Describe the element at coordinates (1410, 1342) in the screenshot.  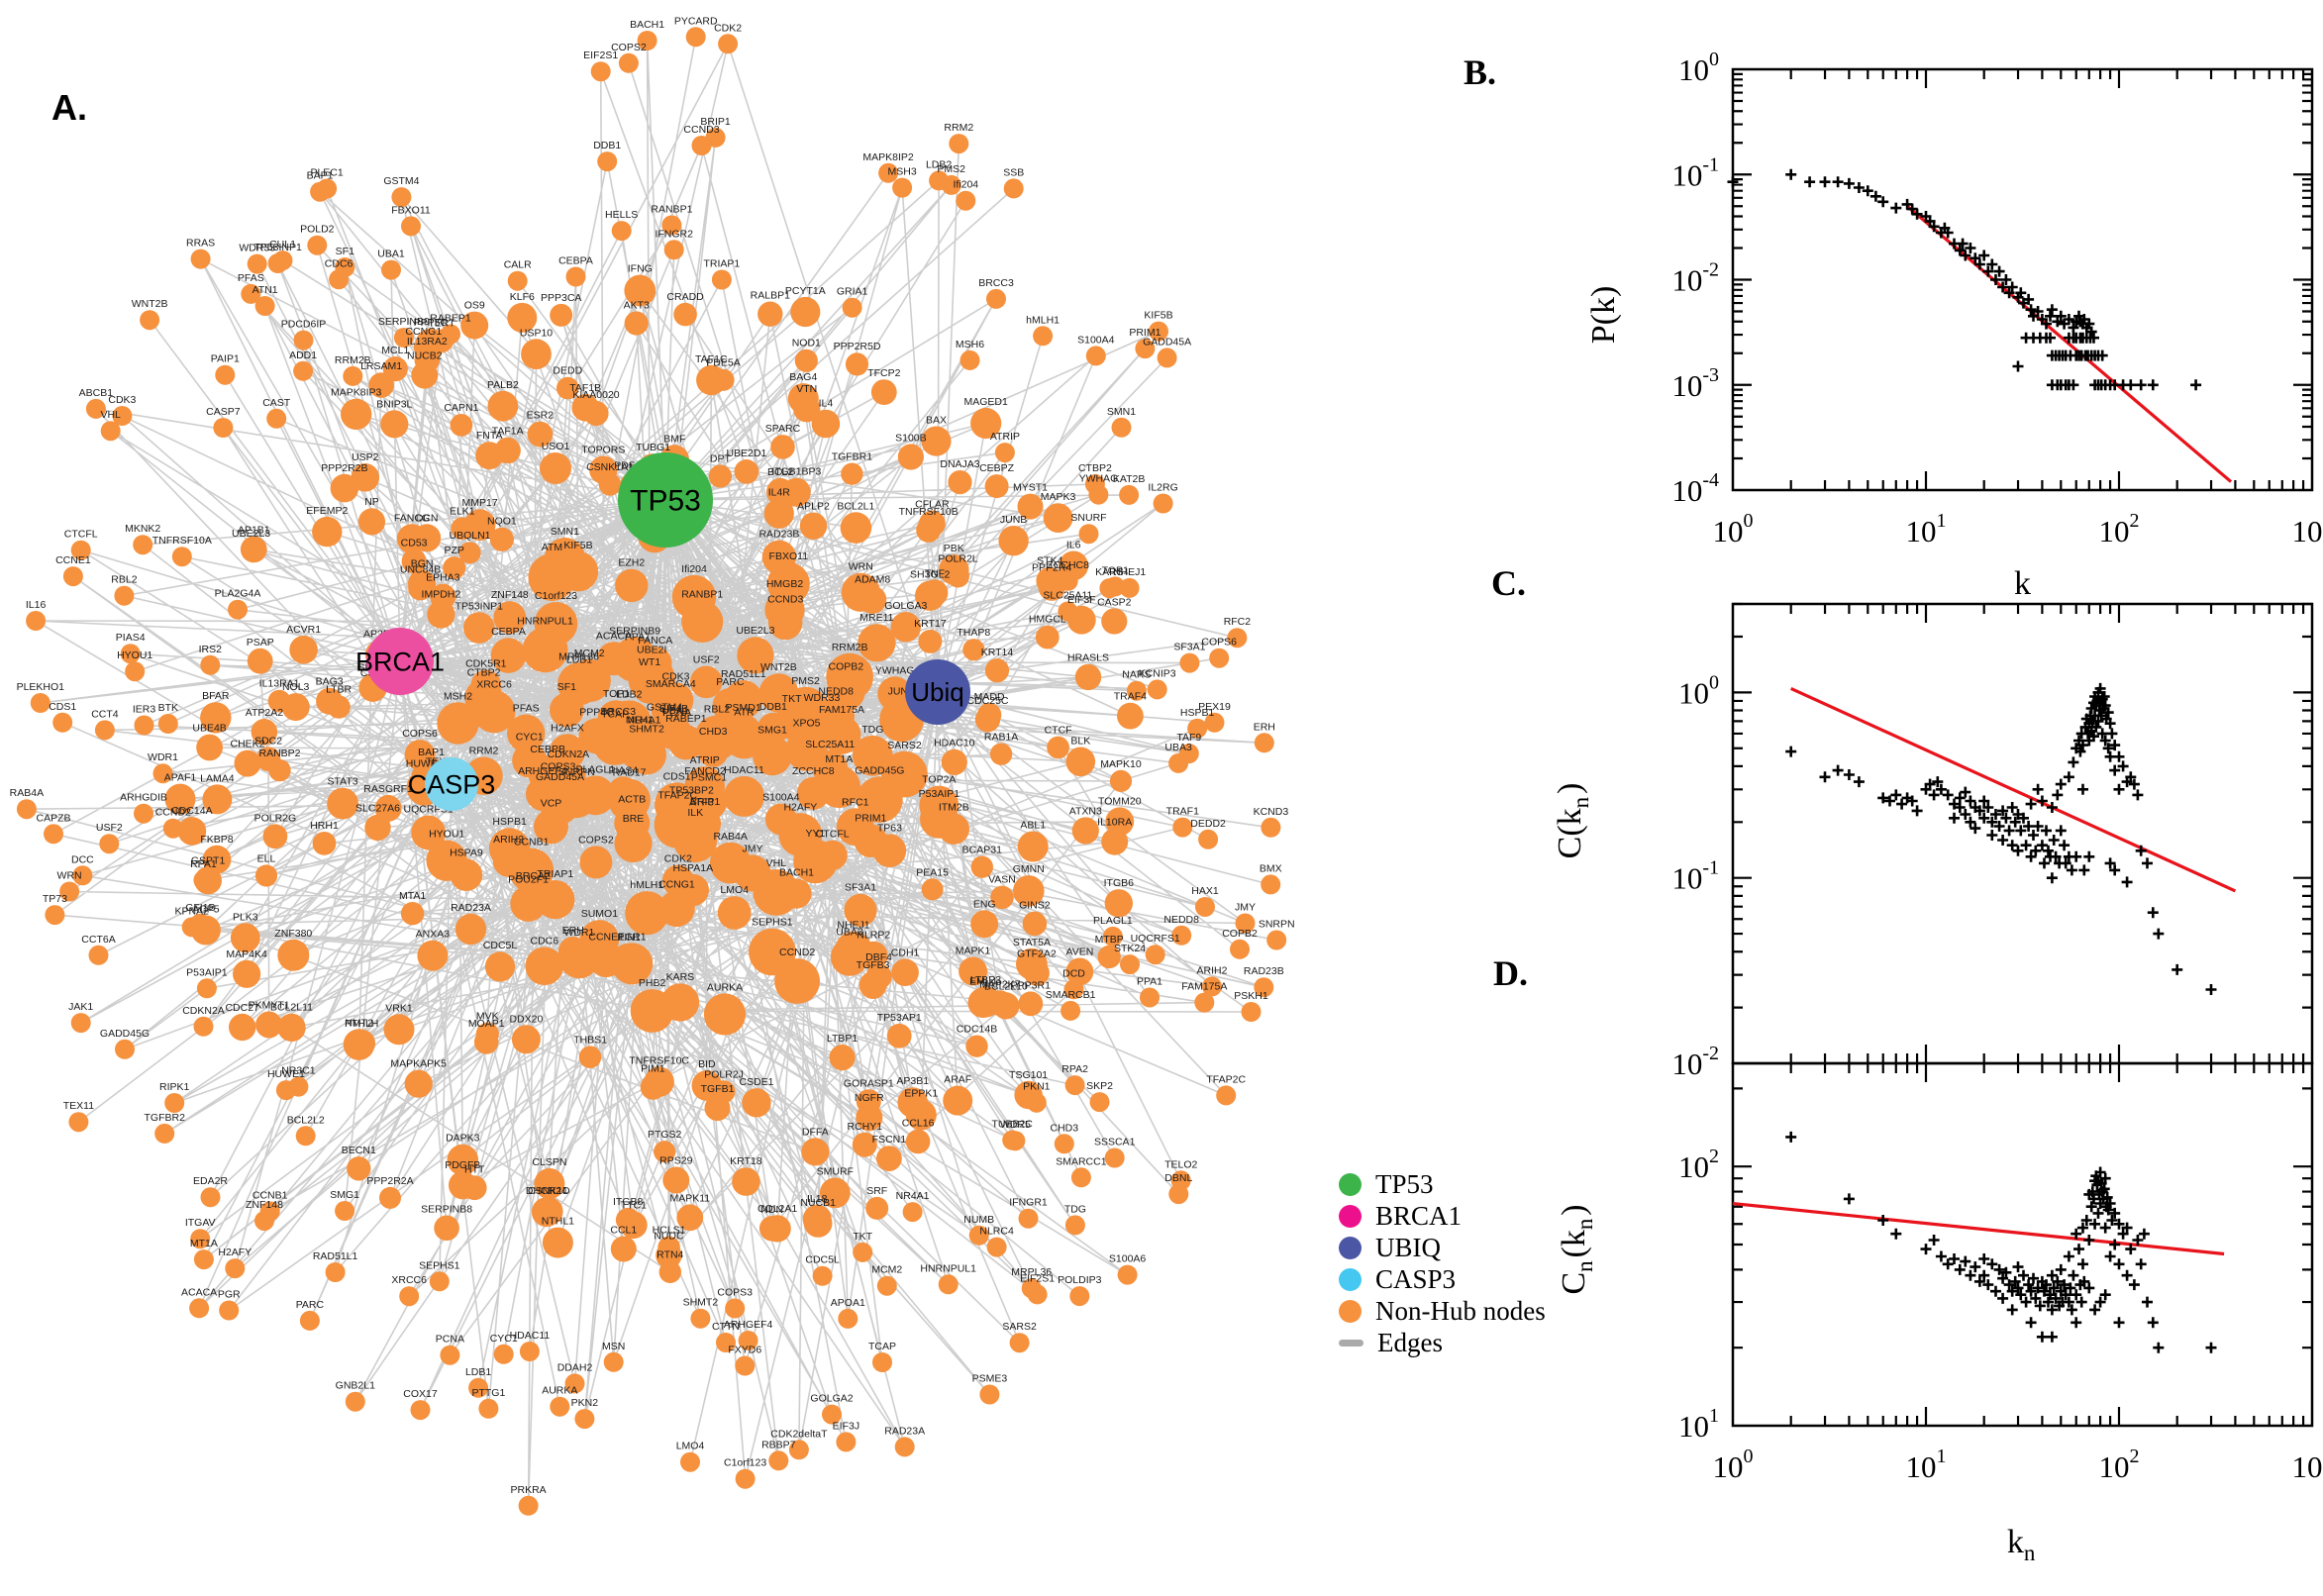
I see `legend-label: Edges` at that location.